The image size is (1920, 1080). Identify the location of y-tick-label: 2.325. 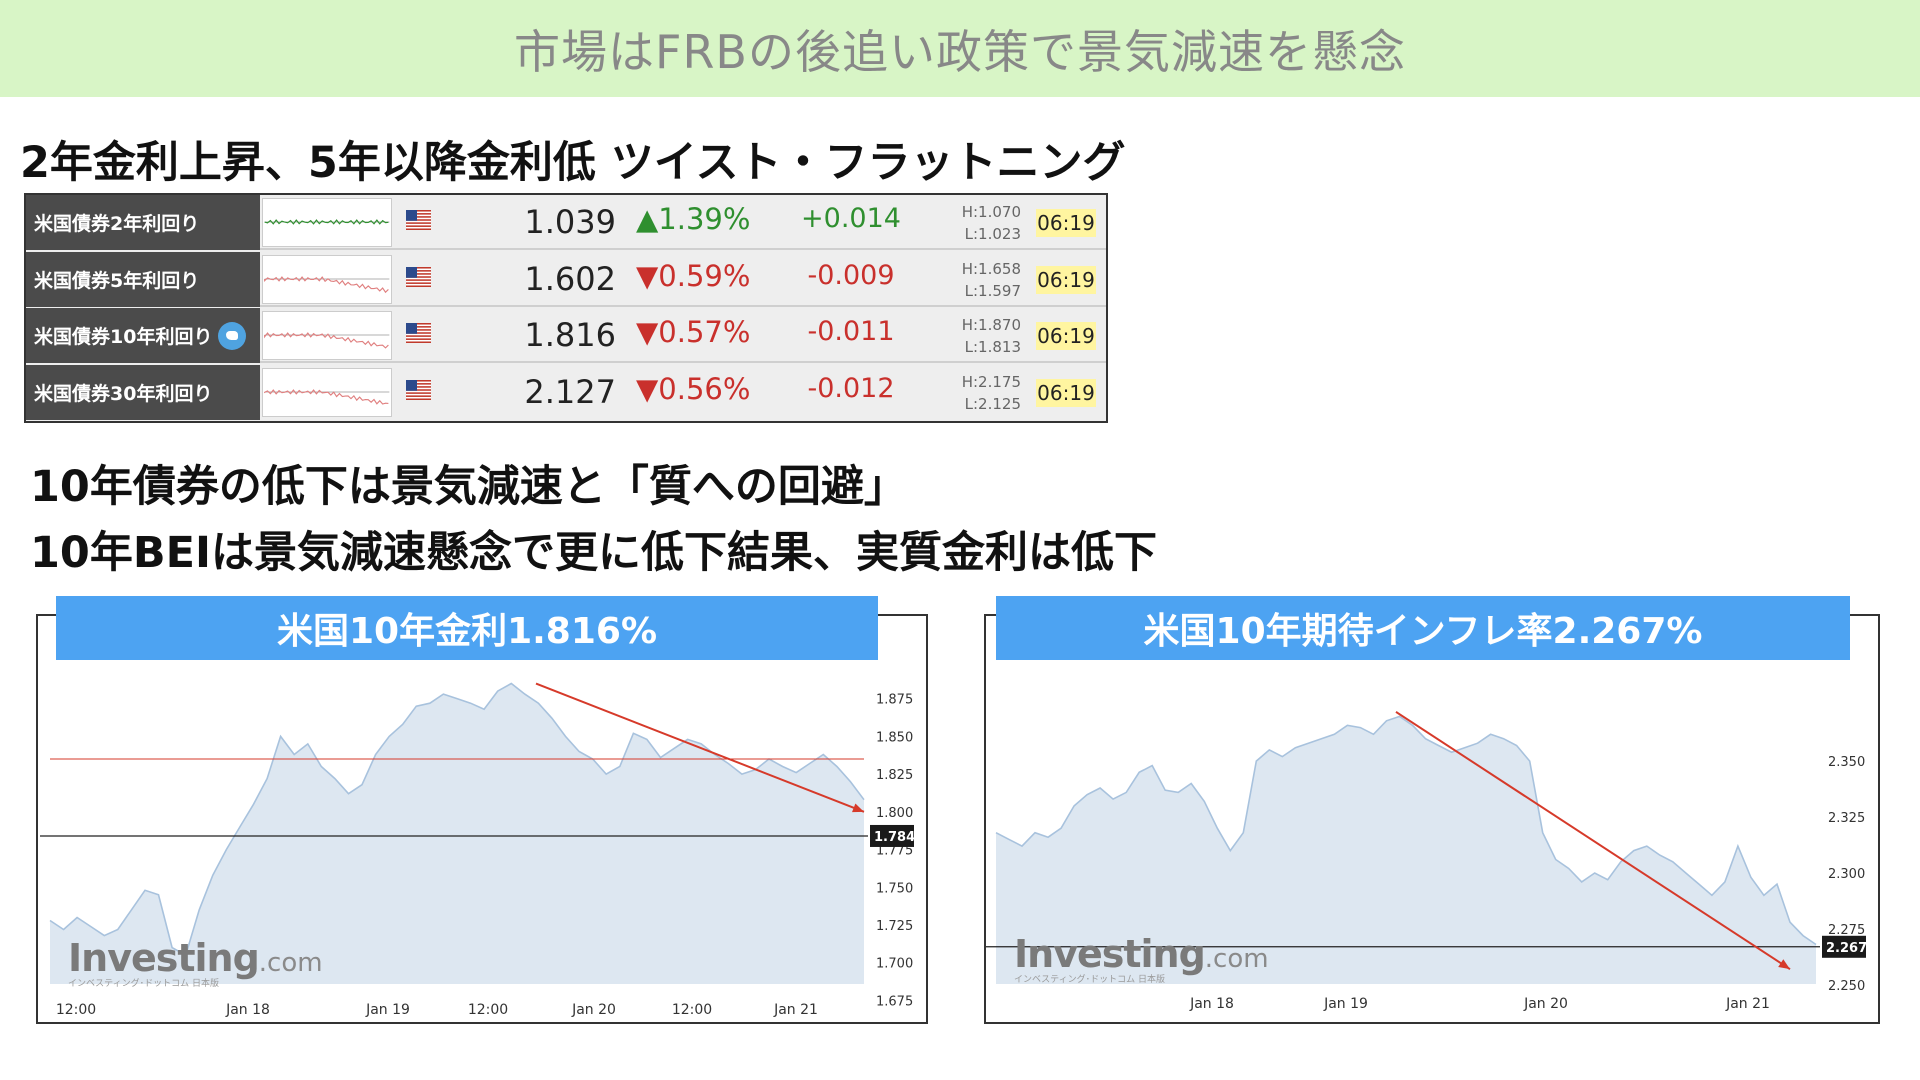
(1846, 818).